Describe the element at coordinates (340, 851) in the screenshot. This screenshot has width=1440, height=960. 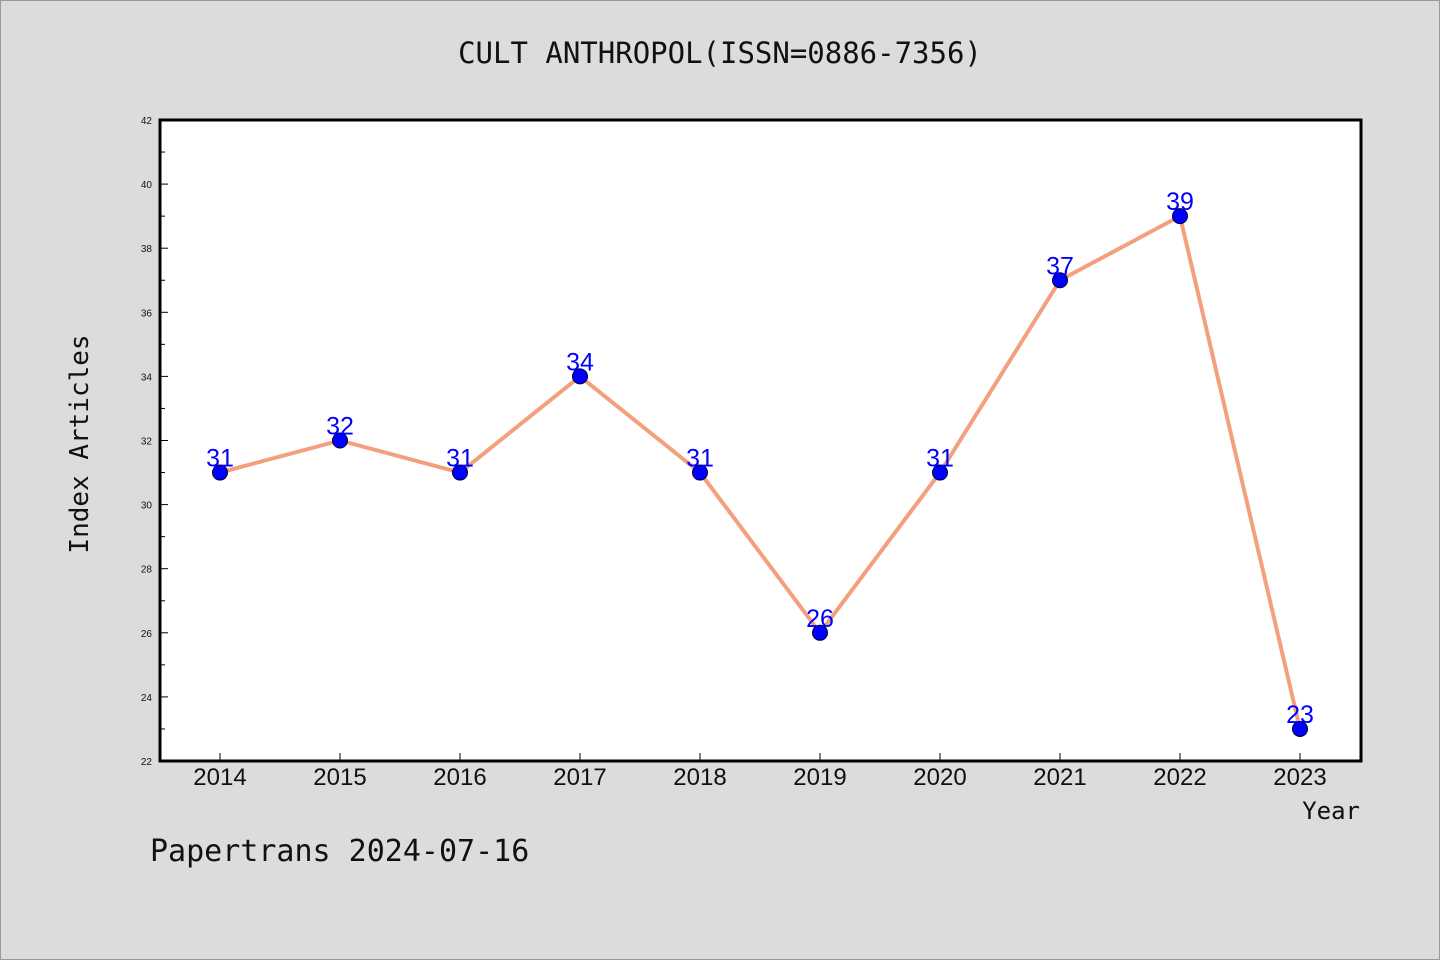
I see `footer-text: Papertrans 2024-07-16` at that location.